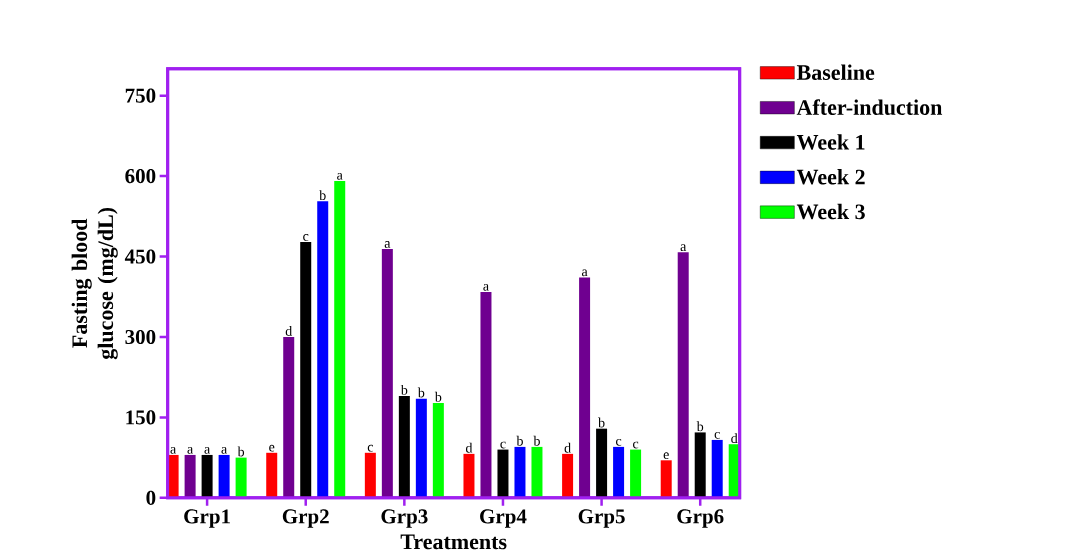 The width and height of the screenshot is (1077, 552). Describe the element at coordinates (305, 518) in the screenshot. I see `x-tick-label: Grp2` at that location.